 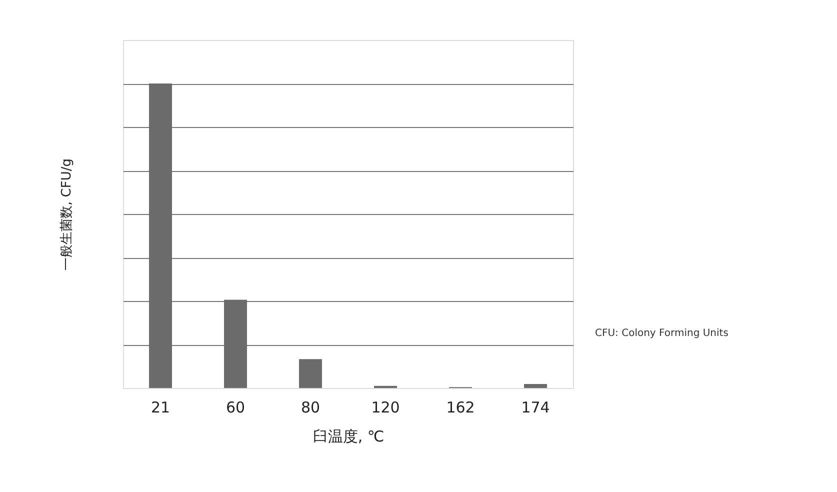 What do you see at coordinates (661, 333) in the screenshot?
I see `text: CFU: Colony Forming Units` at bounding box center [661, 333].